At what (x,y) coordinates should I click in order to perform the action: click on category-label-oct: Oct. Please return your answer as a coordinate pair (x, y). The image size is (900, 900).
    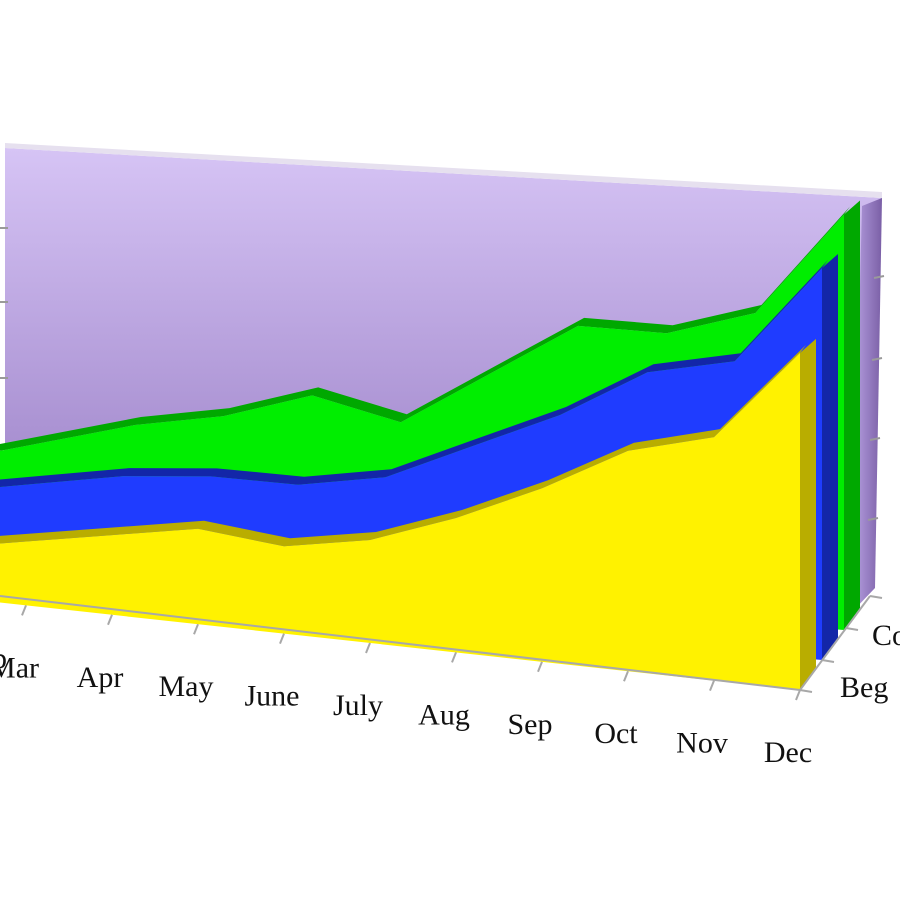
    Looking at the image, I should click on (616, 733).